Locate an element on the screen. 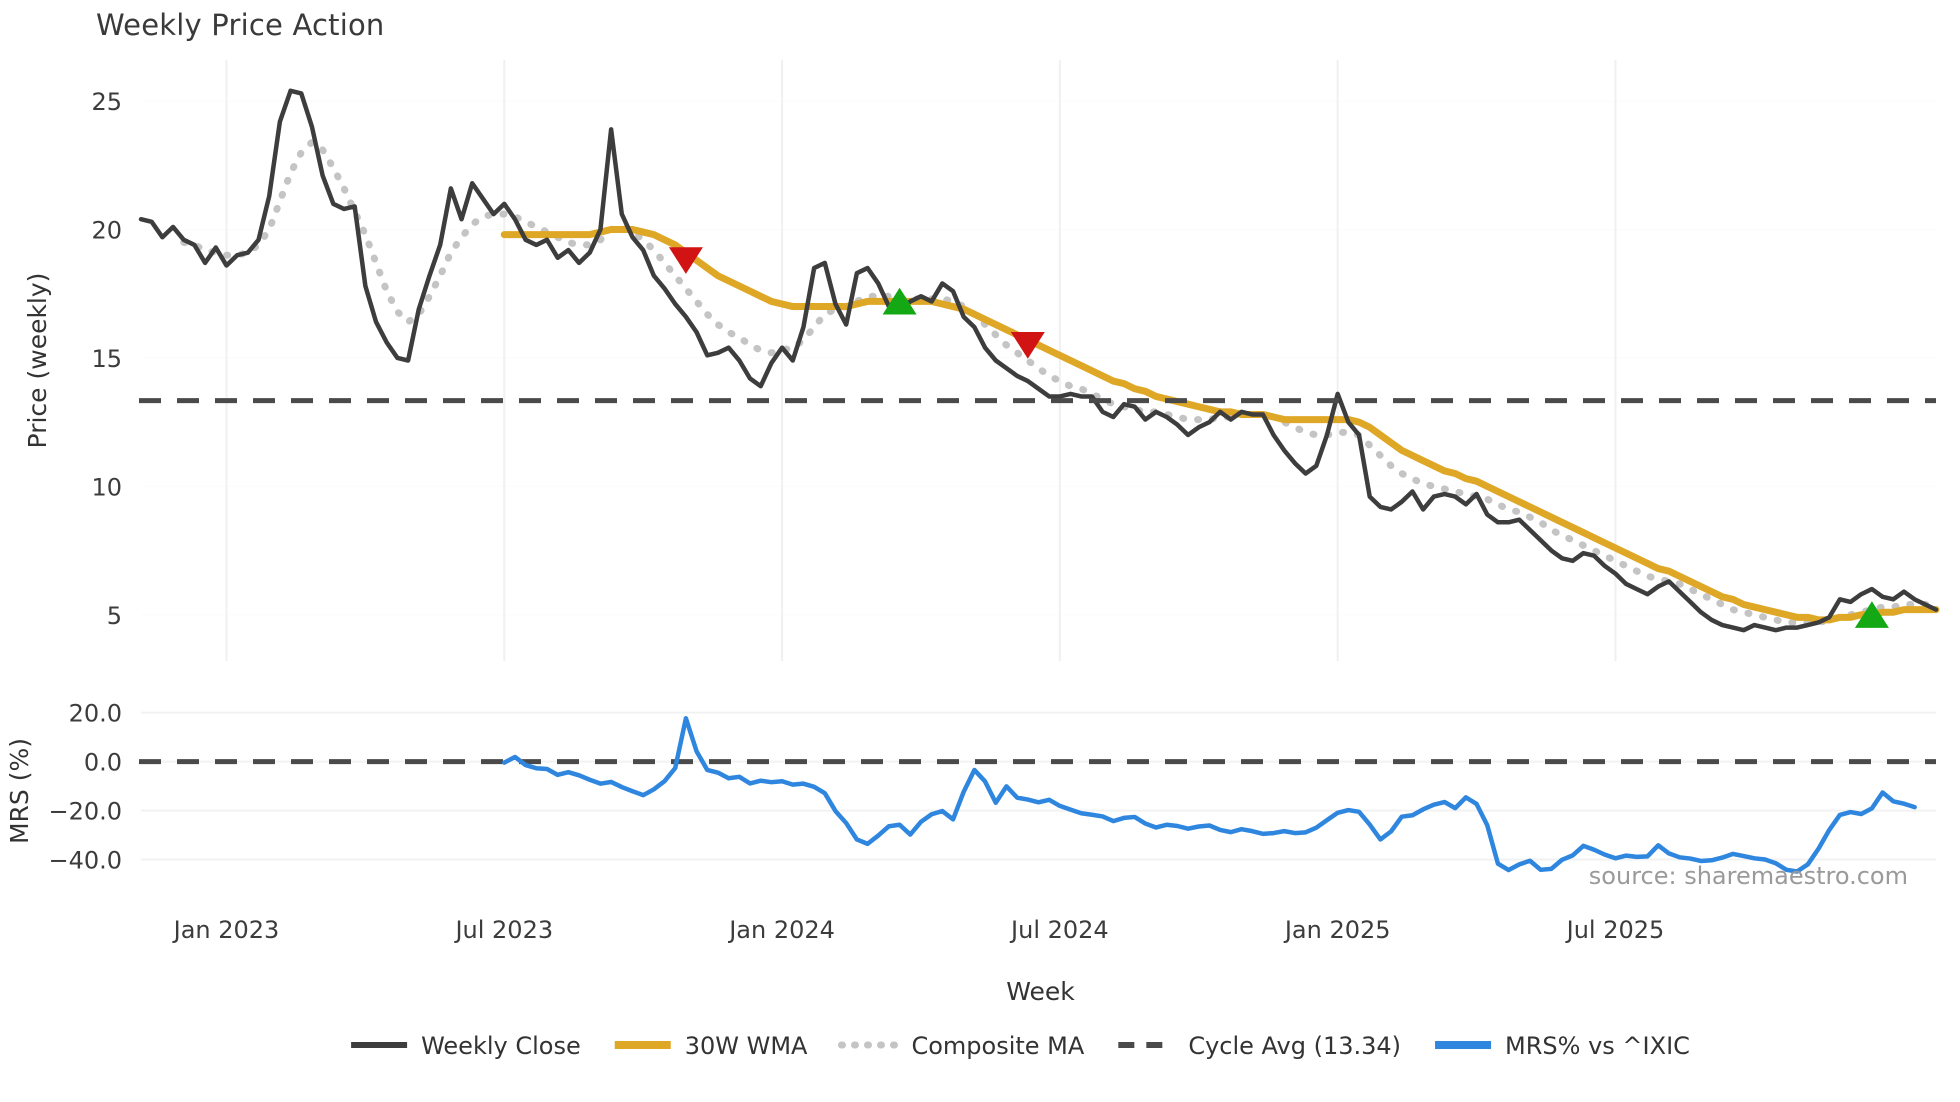 The height and width of the screenshot is (1102, 1960). legend-label-0: Weekly Close is located at coordinates (501, 1046).